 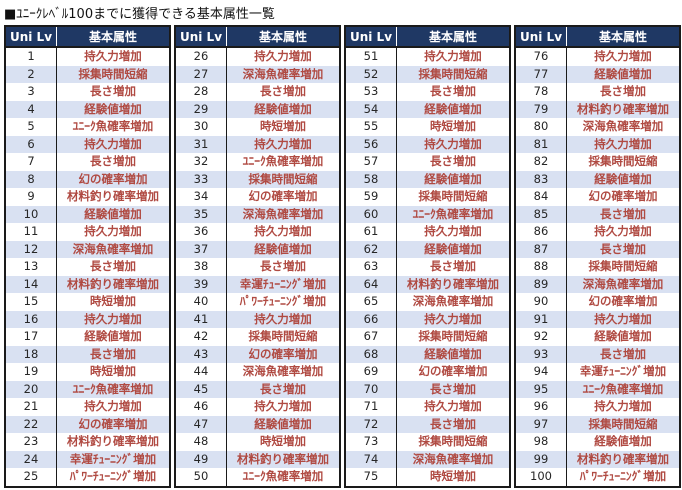 I want to click on table-row: 15 時短増加, so click(x=87, y=302).